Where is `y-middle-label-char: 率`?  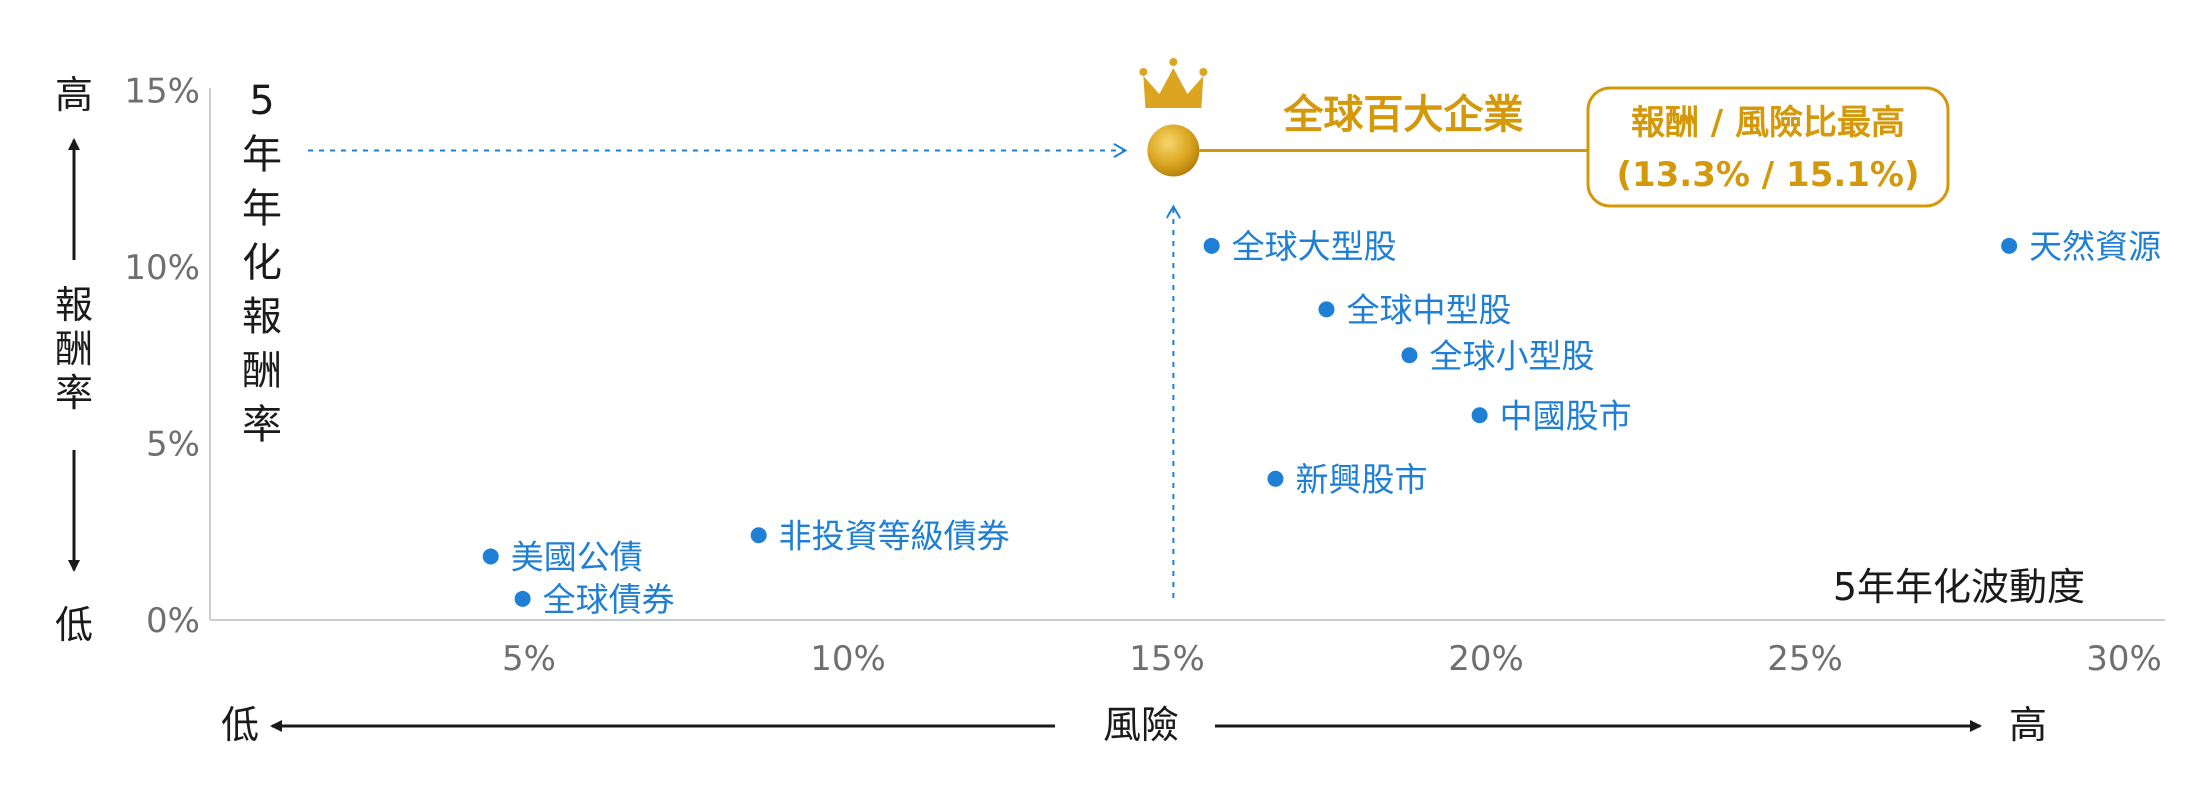 y-middle-label-char: 率 is located at coordinates (74, 393).